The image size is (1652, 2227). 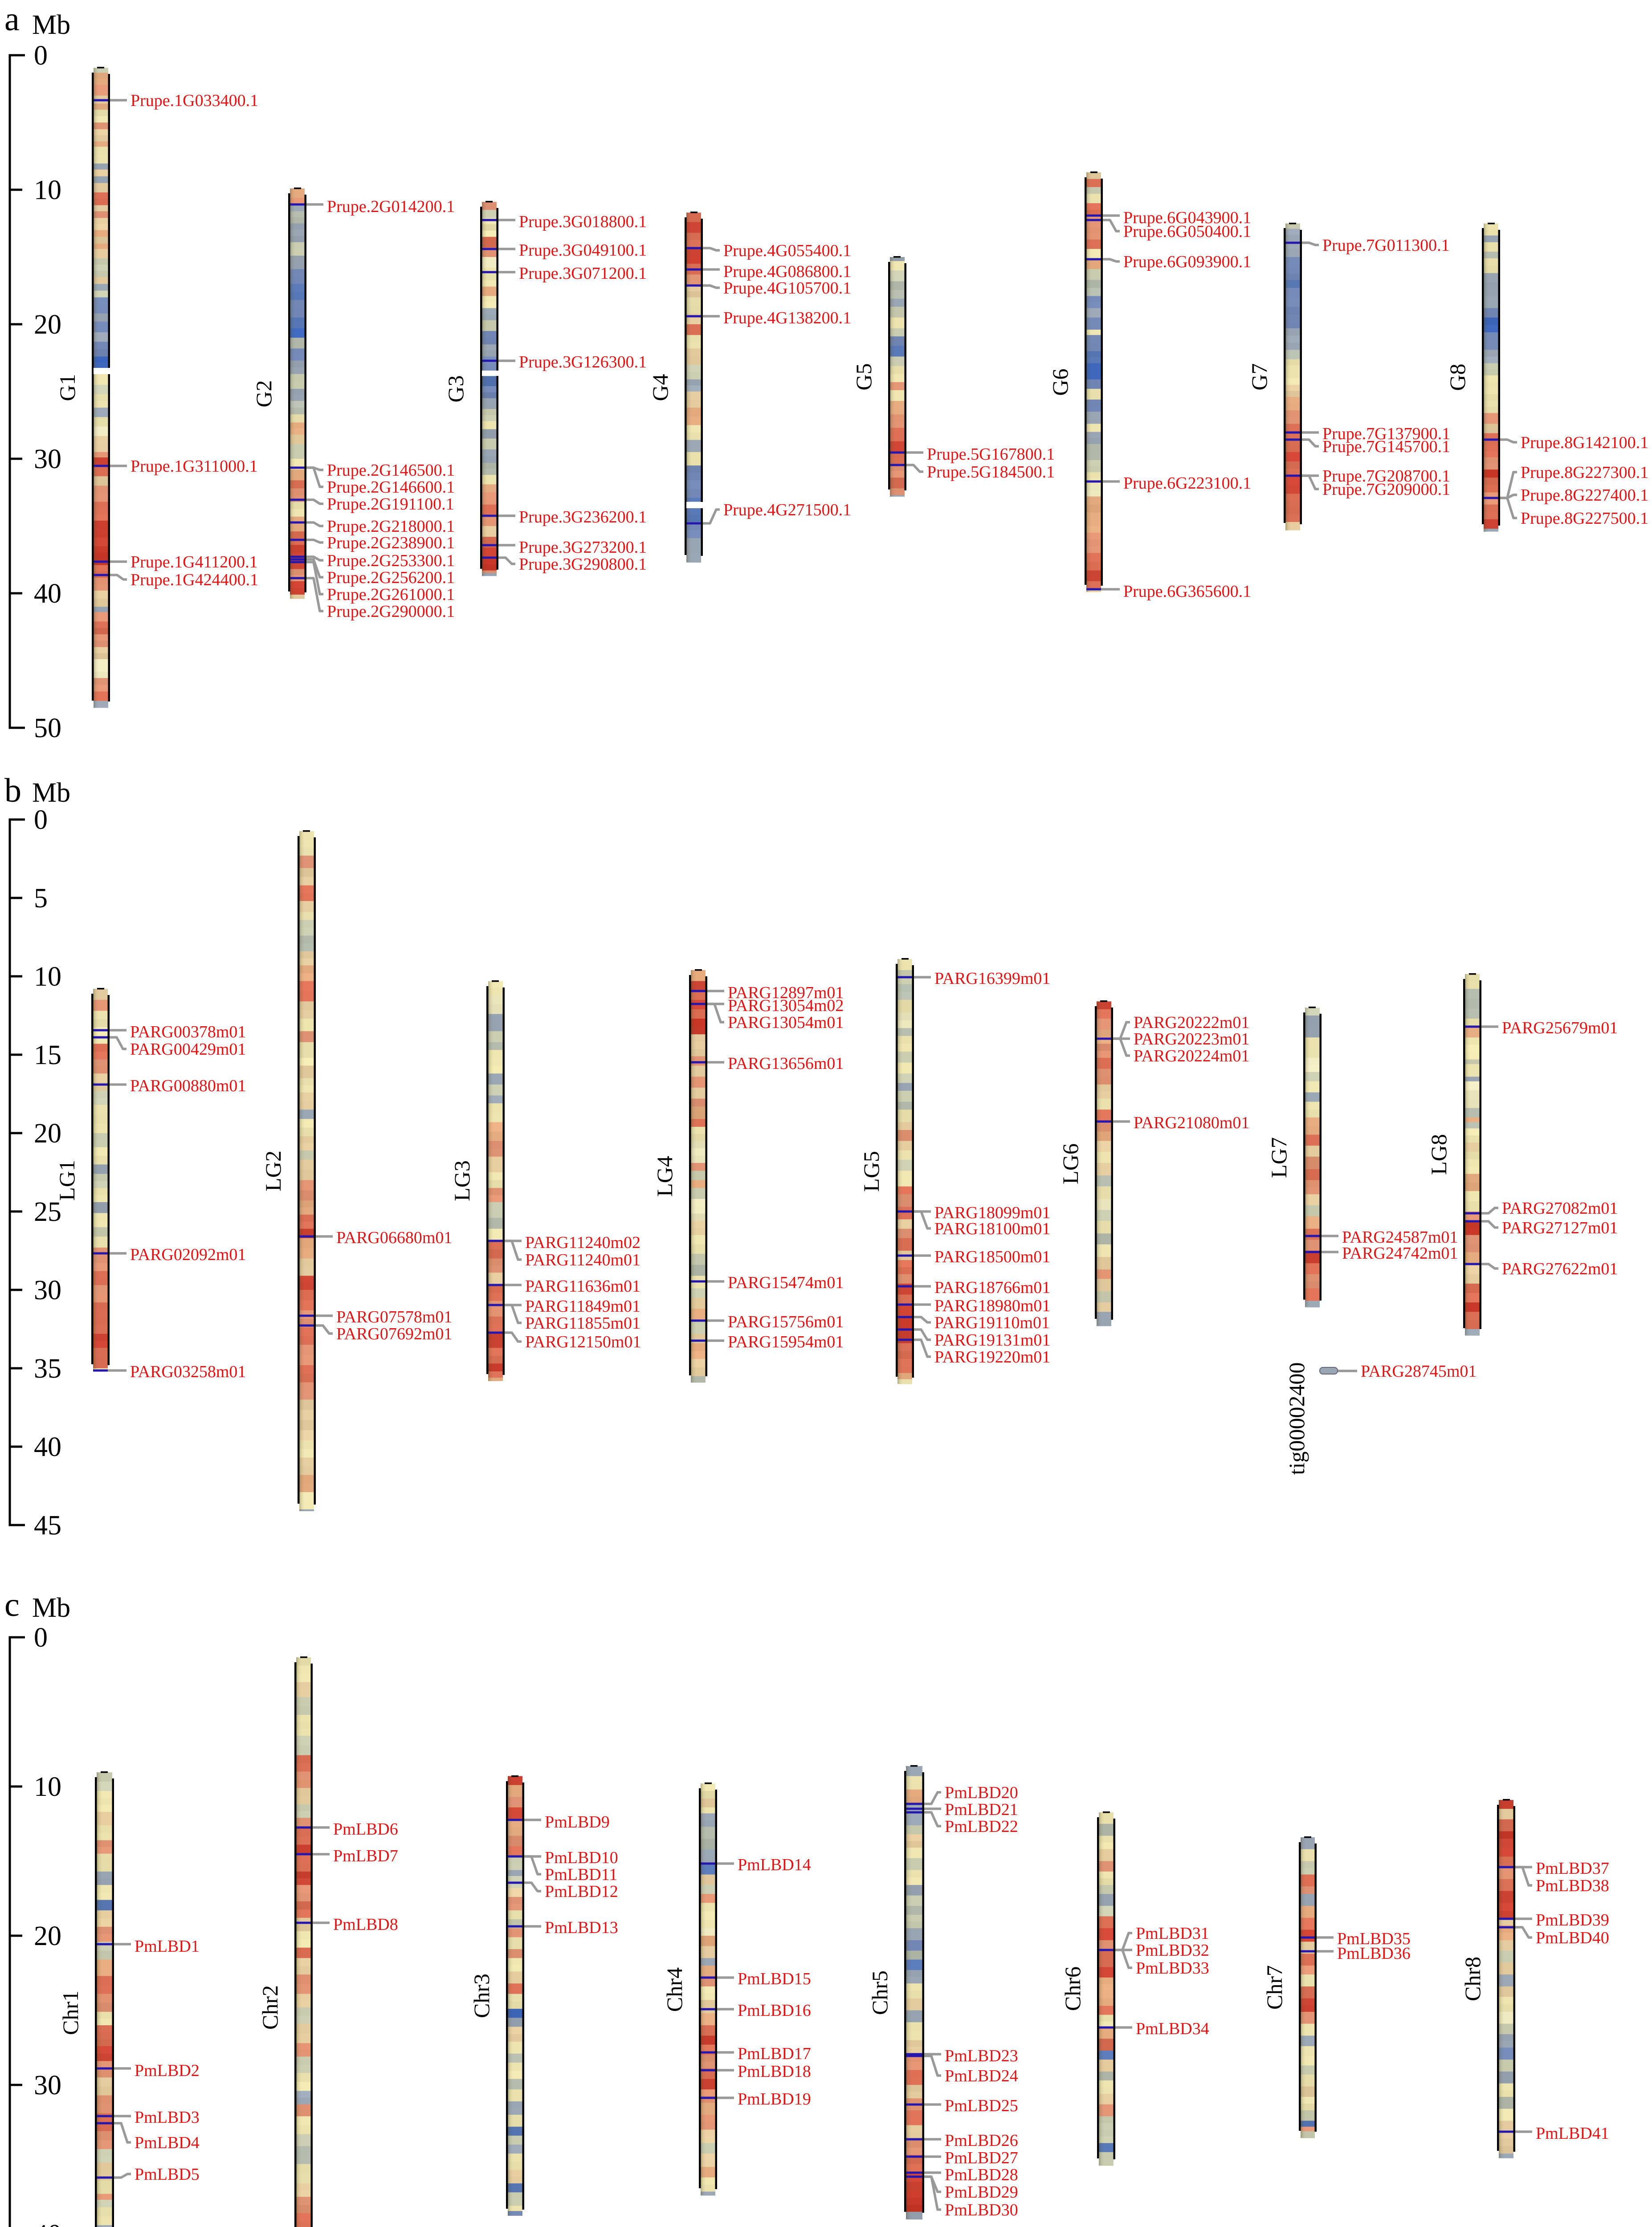 I want to click on svg-text: PmLBD10, so click(x=581, y=1857).